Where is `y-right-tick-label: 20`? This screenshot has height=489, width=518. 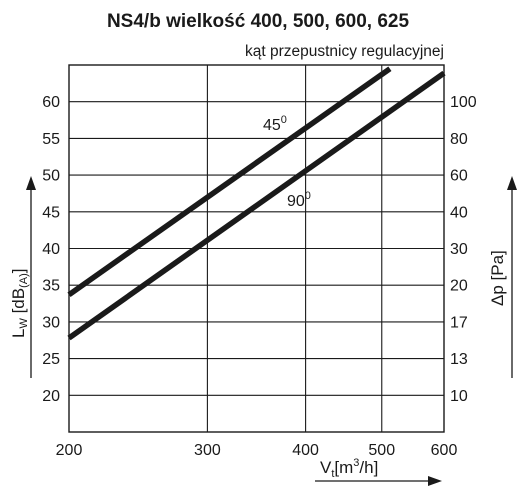 y-right-tick-label: 20 is located at coordinates (459, 286).